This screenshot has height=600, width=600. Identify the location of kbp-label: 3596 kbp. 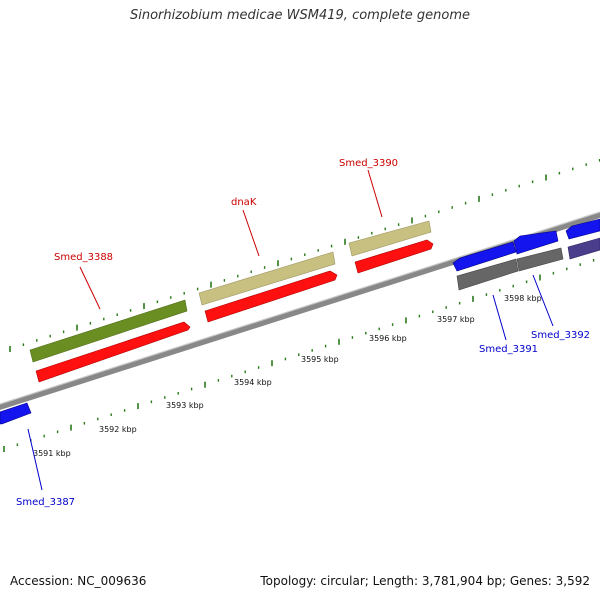
(388, 338).